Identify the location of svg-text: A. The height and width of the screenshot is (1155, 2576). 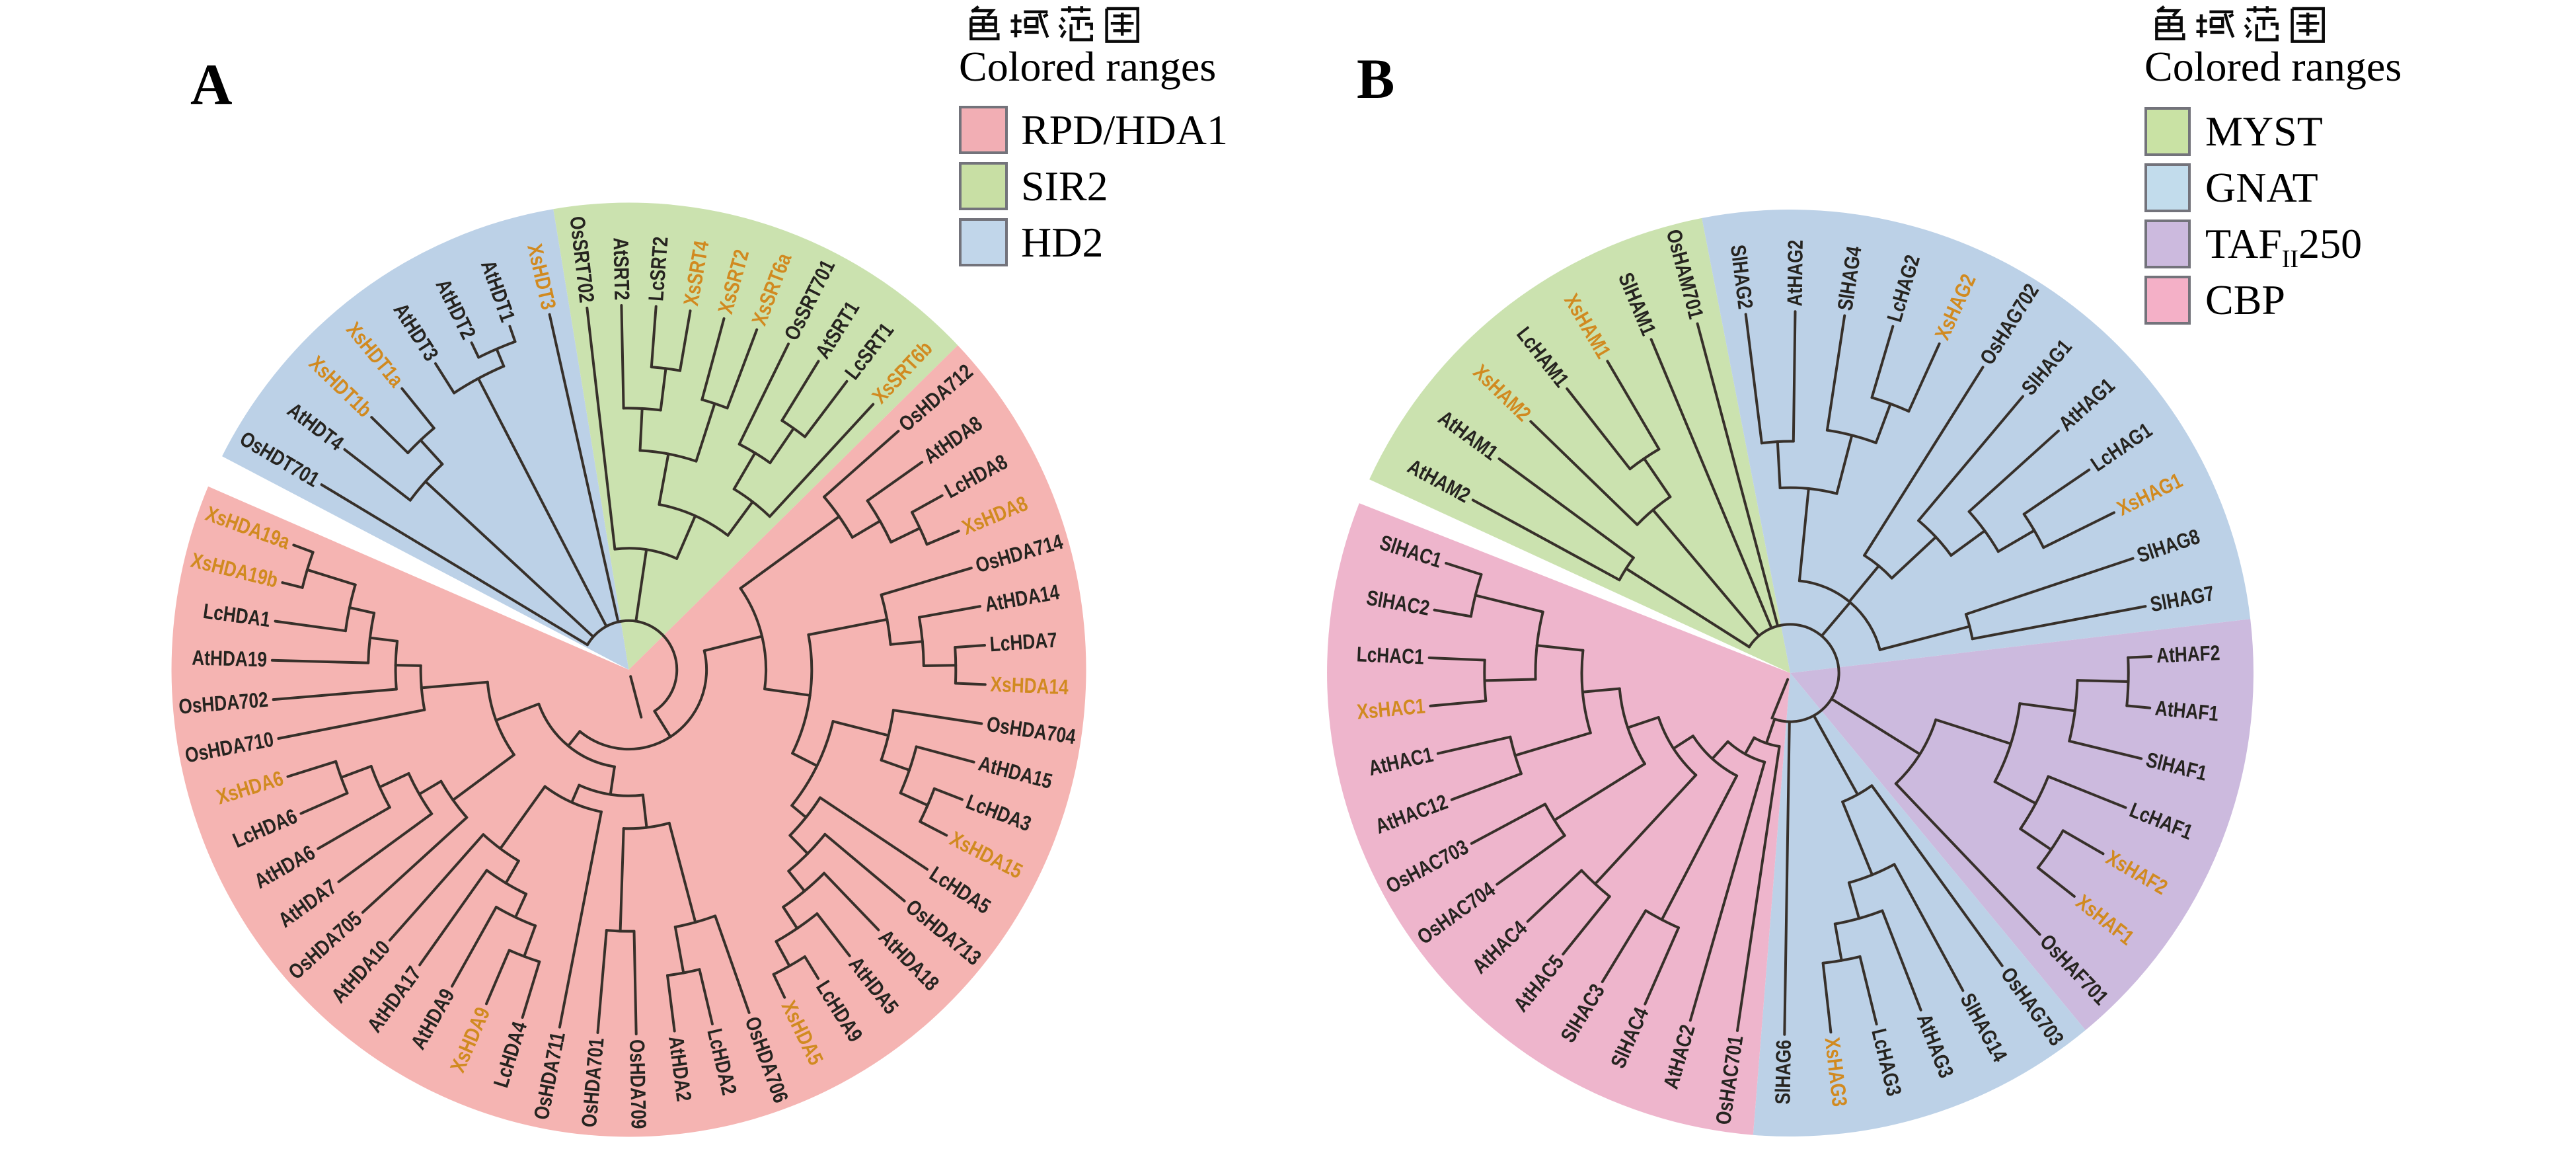
(211, 85).